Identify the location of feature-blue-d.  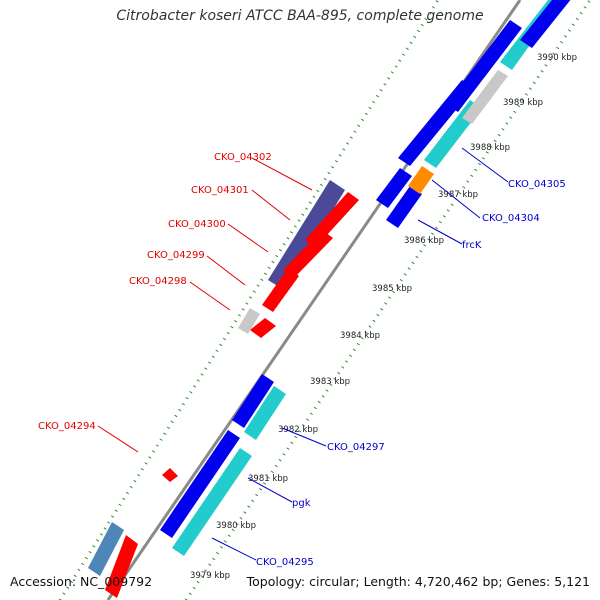
(404, 207).